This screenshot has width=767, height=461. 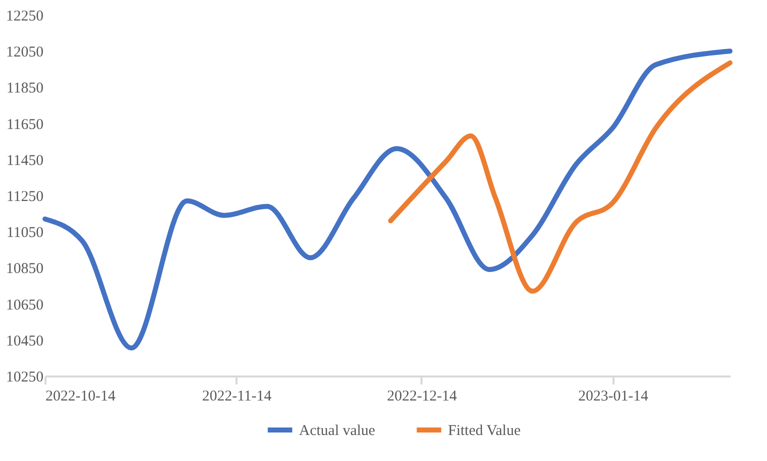 I want to click on y-tick-label: 10250, so click(x=25, y=378).